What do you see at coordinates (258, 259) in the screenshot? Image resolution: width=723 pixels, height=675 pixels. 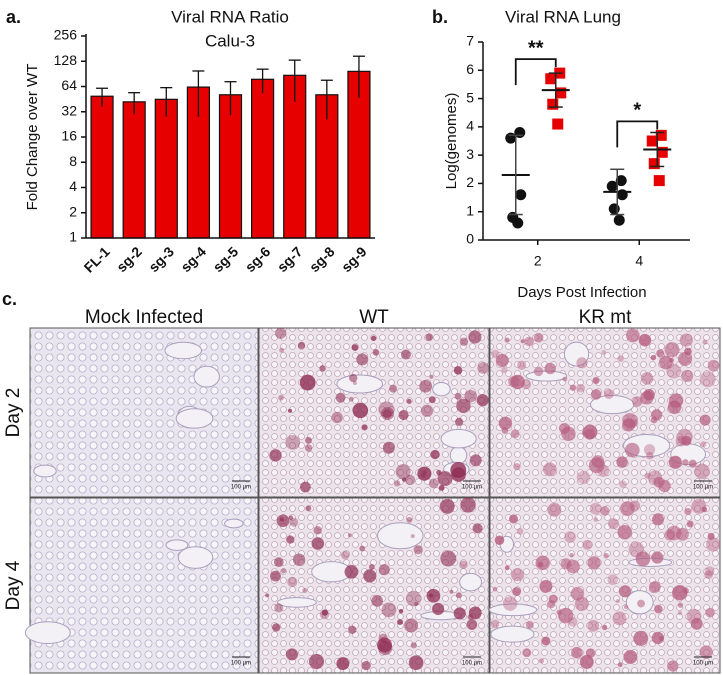 I see `x-tick-label: sg-6` at bounding box center [258, 259].